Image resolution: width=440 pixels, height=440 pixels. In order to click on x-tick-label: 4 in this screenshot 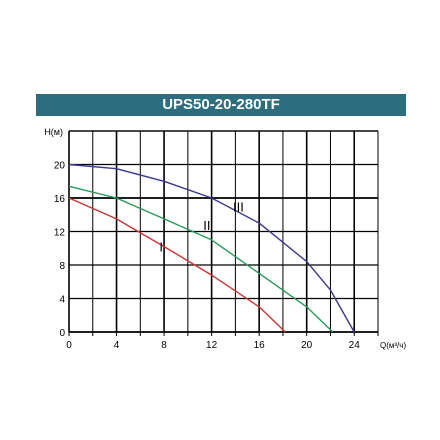, I will do `click(117, 345)`.